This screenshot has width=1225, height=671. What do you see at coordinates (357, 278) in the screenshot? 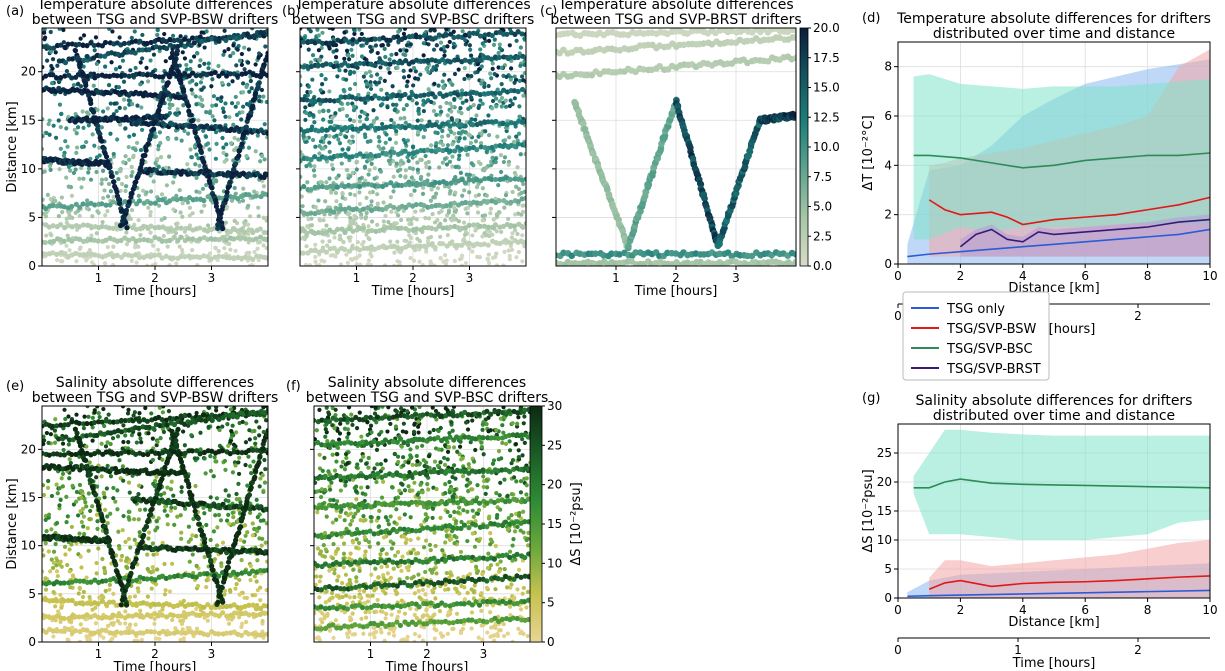
I see `x-tick-label: 1` at bounding box center [357, 278].